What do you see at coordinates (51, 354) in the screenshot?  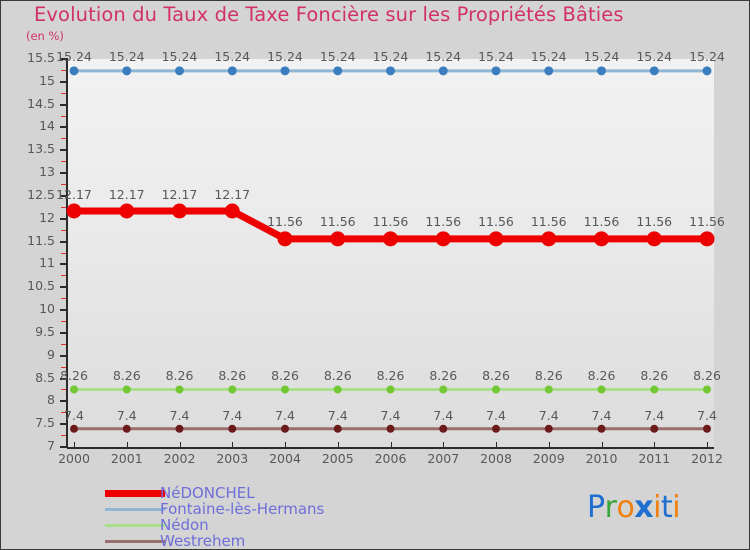 I see `y-tick-label: 9` at bounding box center [51, 354].